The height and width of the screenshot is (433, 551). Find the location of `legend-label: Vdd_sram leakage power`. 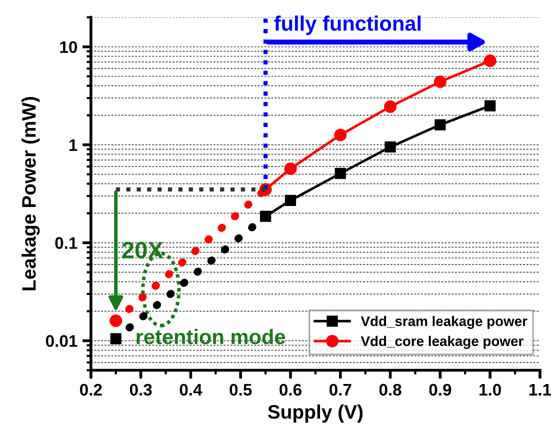

legend-label: Vdd_sram leakage power is located at coordinates (444, 322).